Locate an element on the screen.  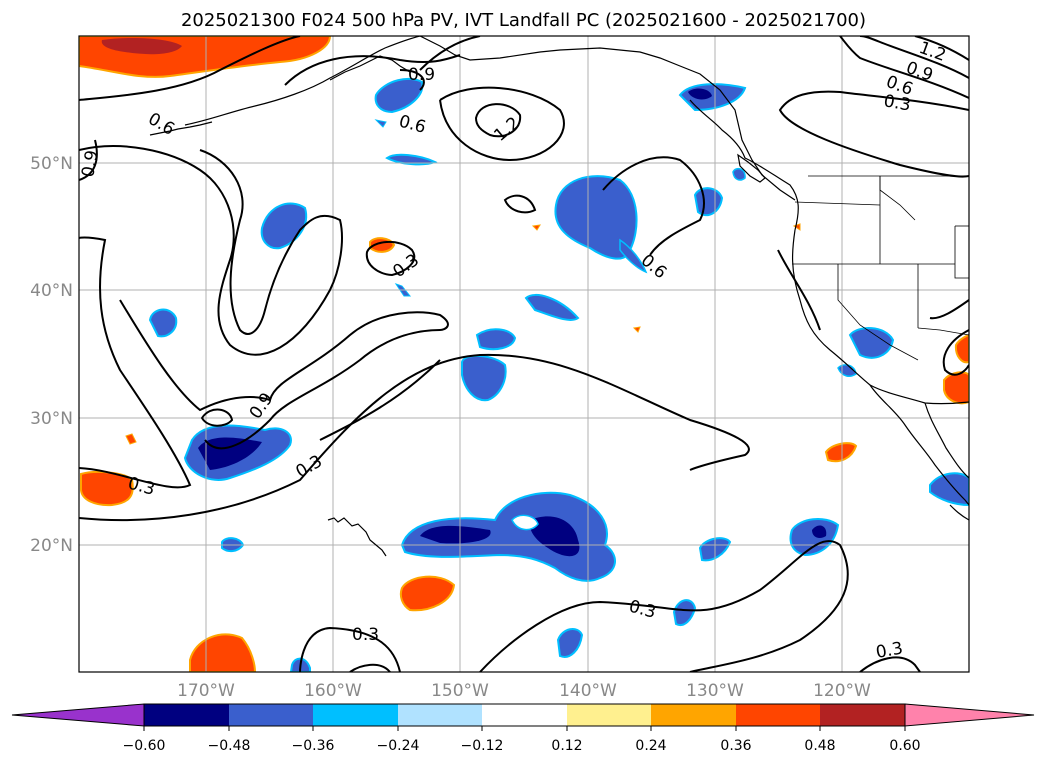
colorbar-tick-label: −0.24 is located at coordinates (398, 746).